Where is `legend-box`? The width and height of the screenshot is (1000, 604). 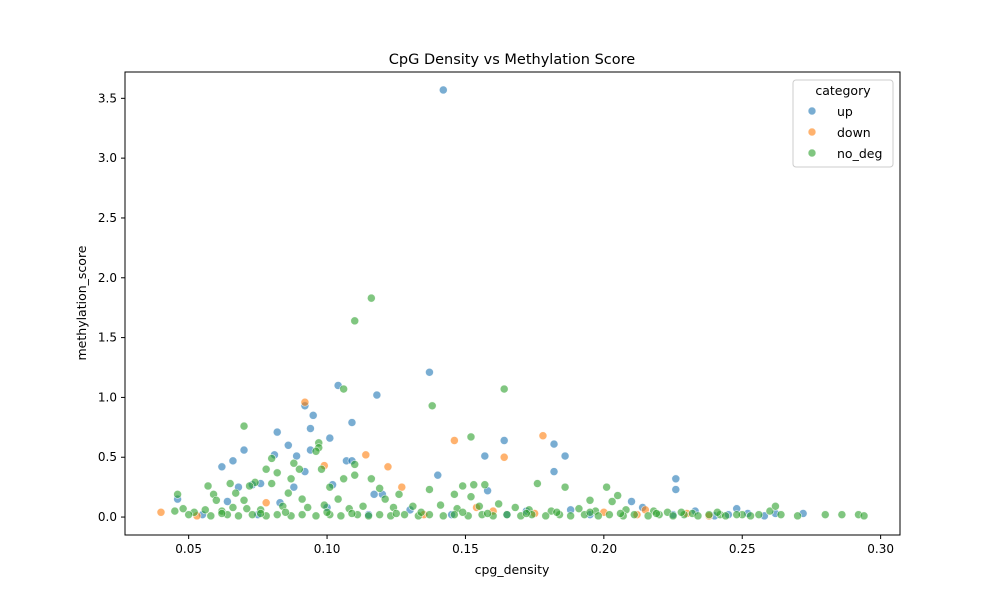
legend-box is located at coordinates (843, 123).